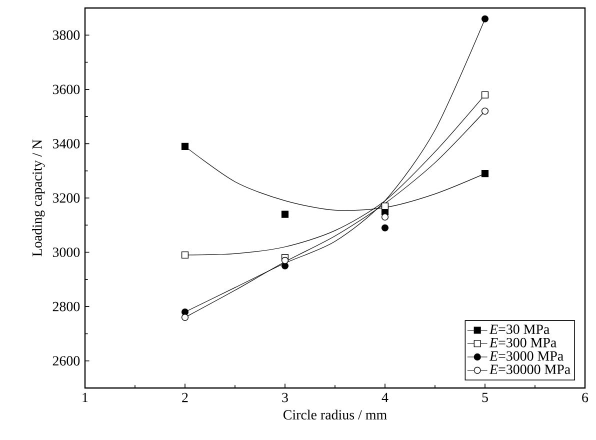 This screenshot has width=596, height=440. Describe the element at coordinates (585, 397) in the screenshot. I see `x-tick-label: 6` at that location.